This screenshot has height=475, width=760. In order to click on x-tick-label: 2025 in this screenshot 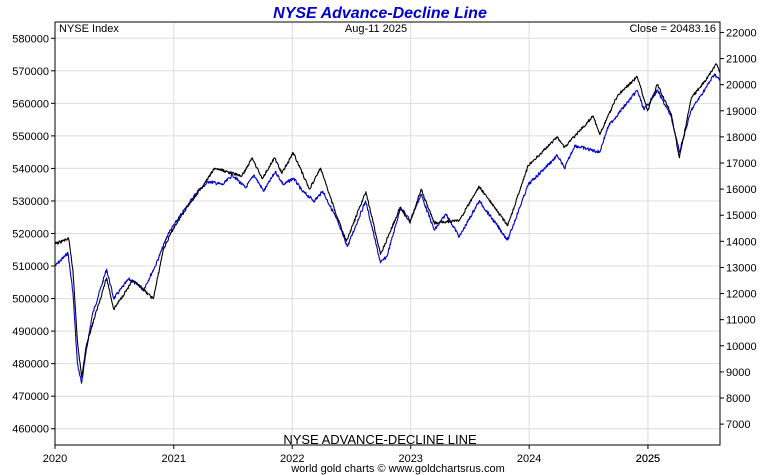, I will do `click(648, 459)`.